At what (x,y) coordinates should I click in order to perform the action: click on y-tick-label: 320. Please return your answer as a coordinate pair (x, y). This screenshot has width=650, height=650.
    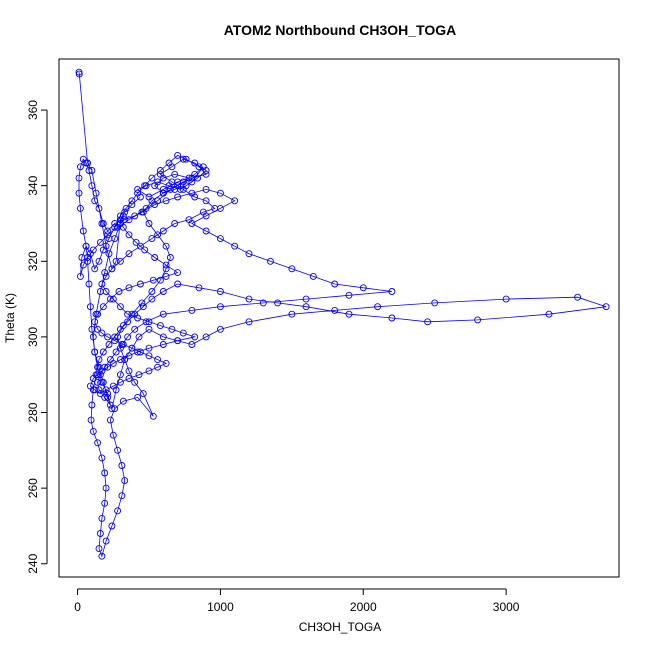
    Looking at the image, I should click on (33, 261).